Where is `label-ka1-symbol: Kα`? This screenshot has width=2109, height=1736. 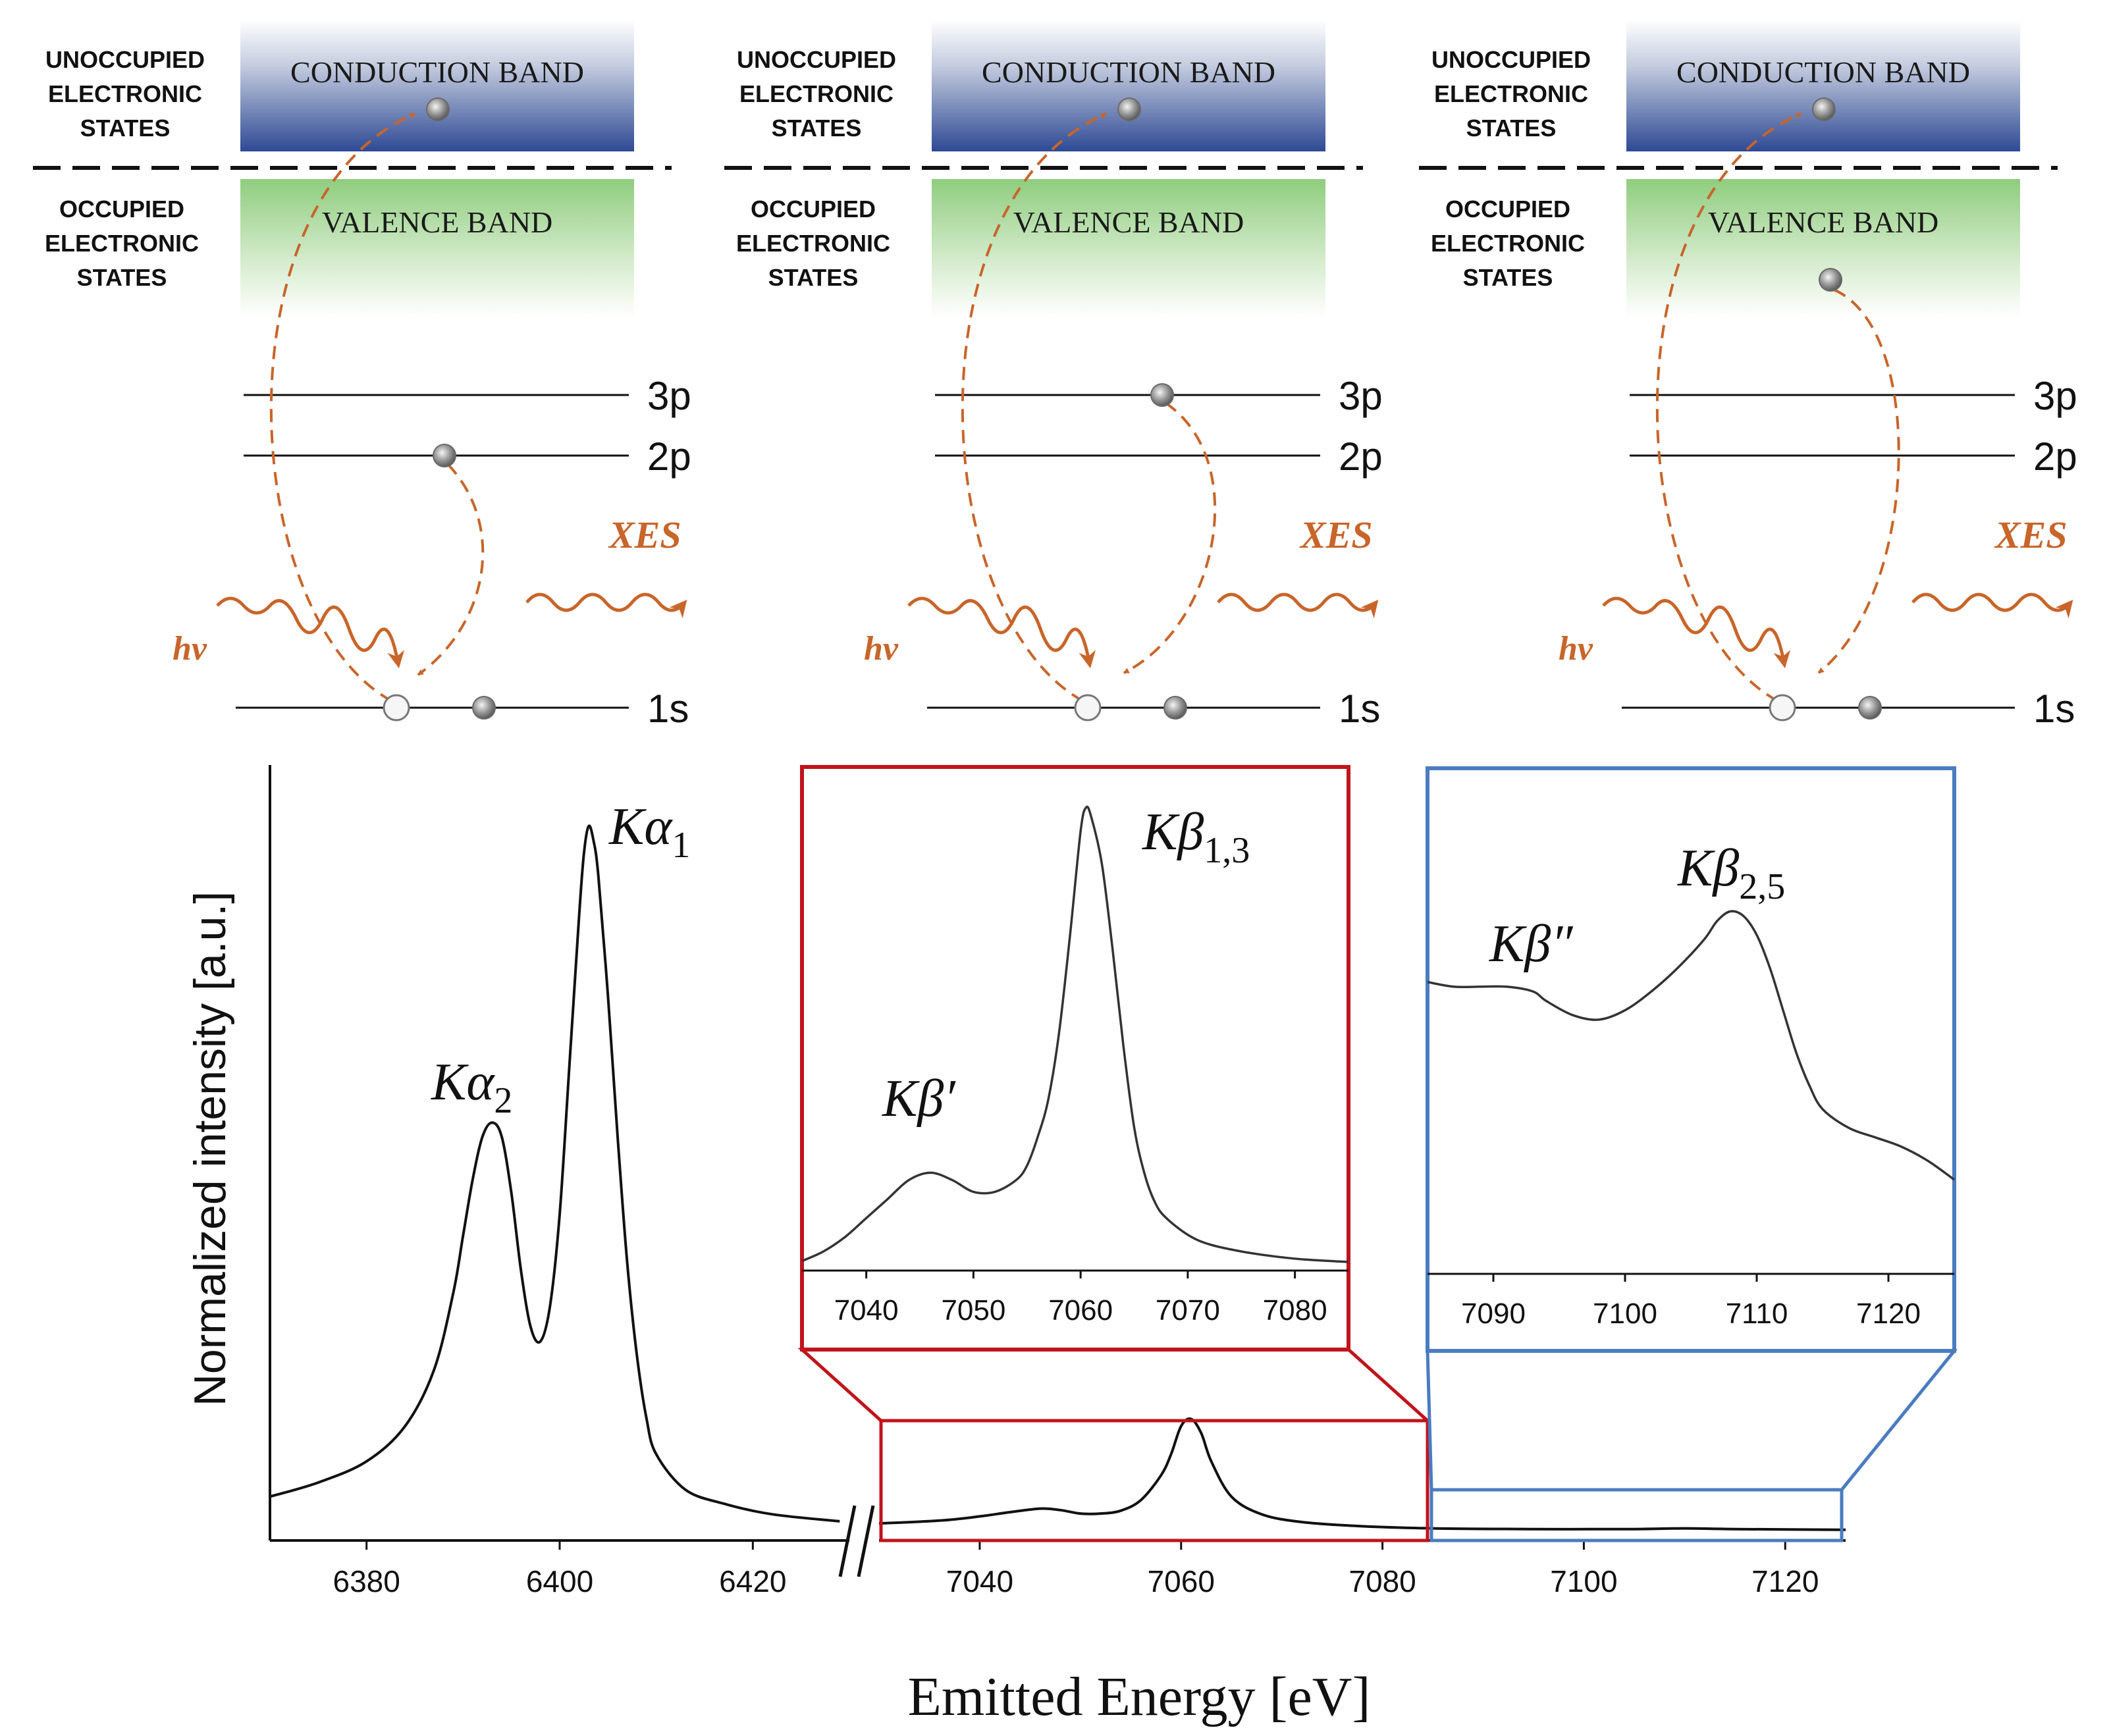
label-ka1-symbol: Kα is located at coordinates (640, 827).